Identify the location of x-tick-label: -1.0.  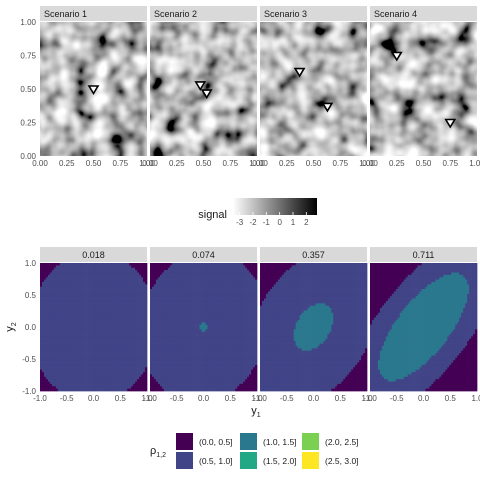
(40, 398).